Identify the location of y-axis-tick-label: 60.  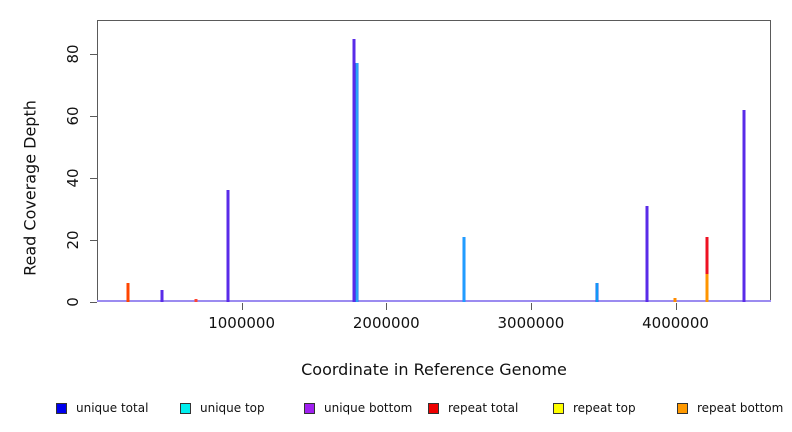
(73, 116).